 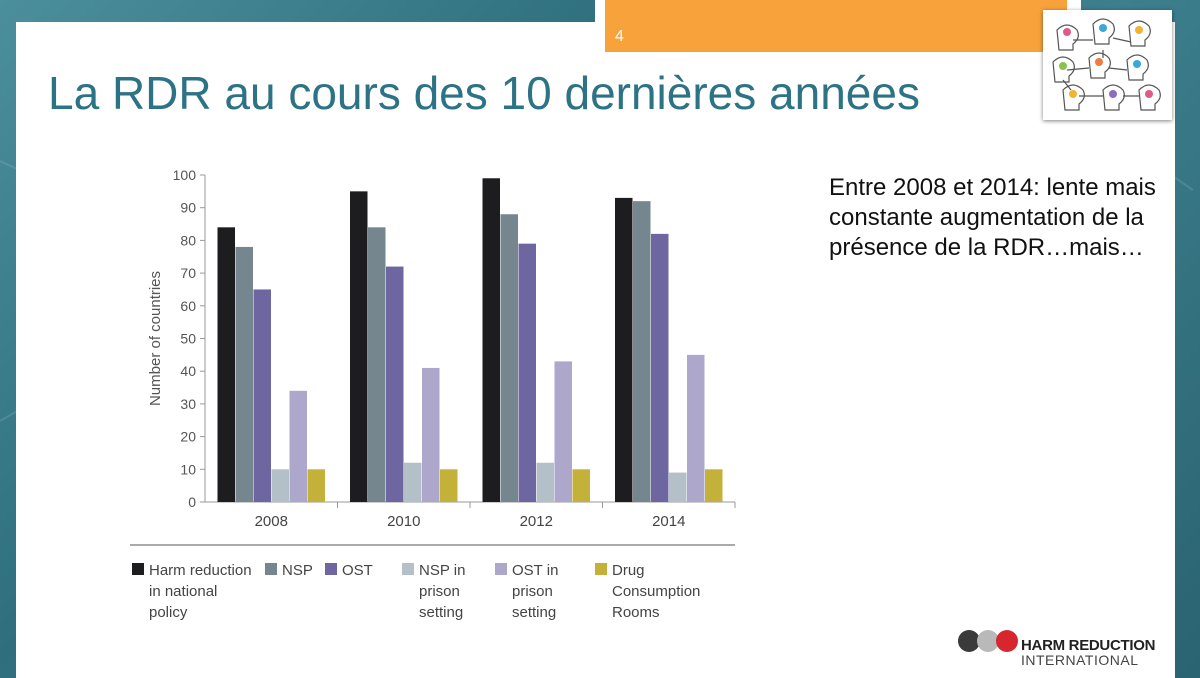 What do you see at coordinates (668, 521) in the screenshot?
I see `x-tick-label: 2014` at bounding box center [668, 521].